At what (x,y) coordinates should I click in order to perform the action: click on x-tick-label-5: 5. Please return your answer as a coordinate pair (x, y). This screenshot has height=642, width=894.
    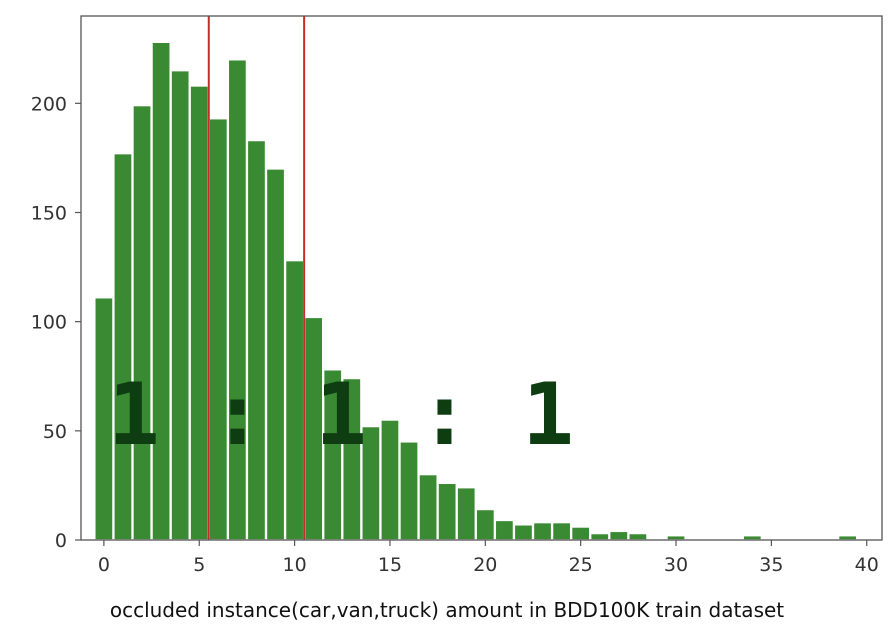
    Looking at the image, I should click on (199, 565).